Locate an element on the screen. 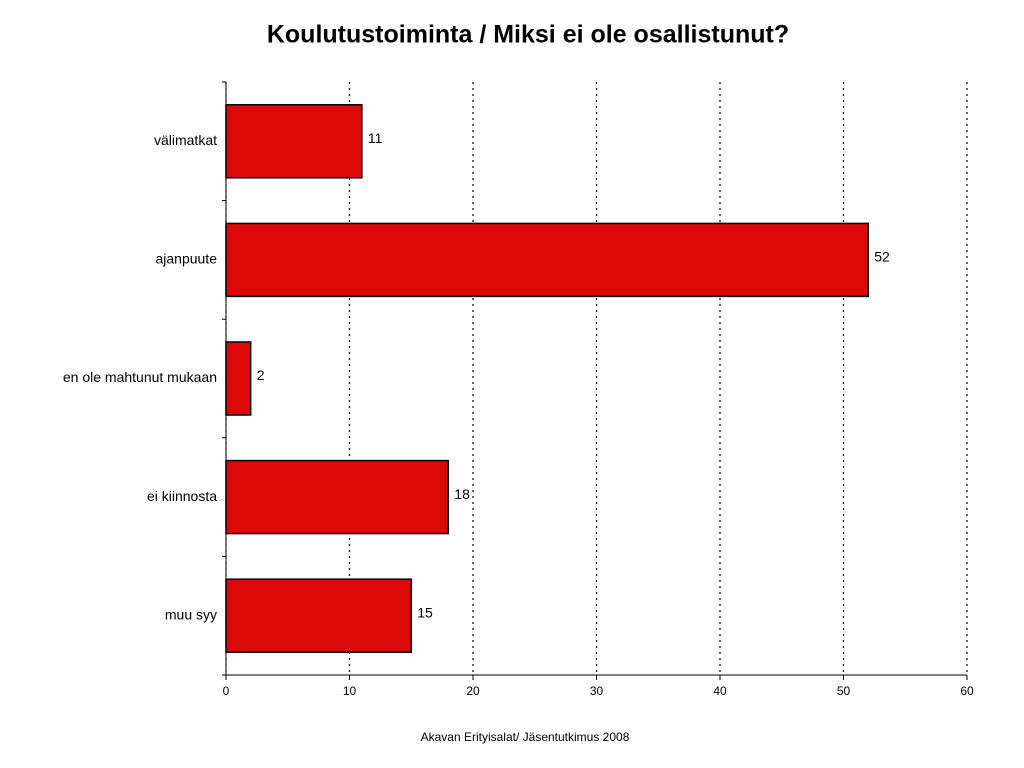 Image resolution: width=1024 pixels, height=768 pixels. y-tick-label: ei kiinnosta is located at coordinates (182, 496).